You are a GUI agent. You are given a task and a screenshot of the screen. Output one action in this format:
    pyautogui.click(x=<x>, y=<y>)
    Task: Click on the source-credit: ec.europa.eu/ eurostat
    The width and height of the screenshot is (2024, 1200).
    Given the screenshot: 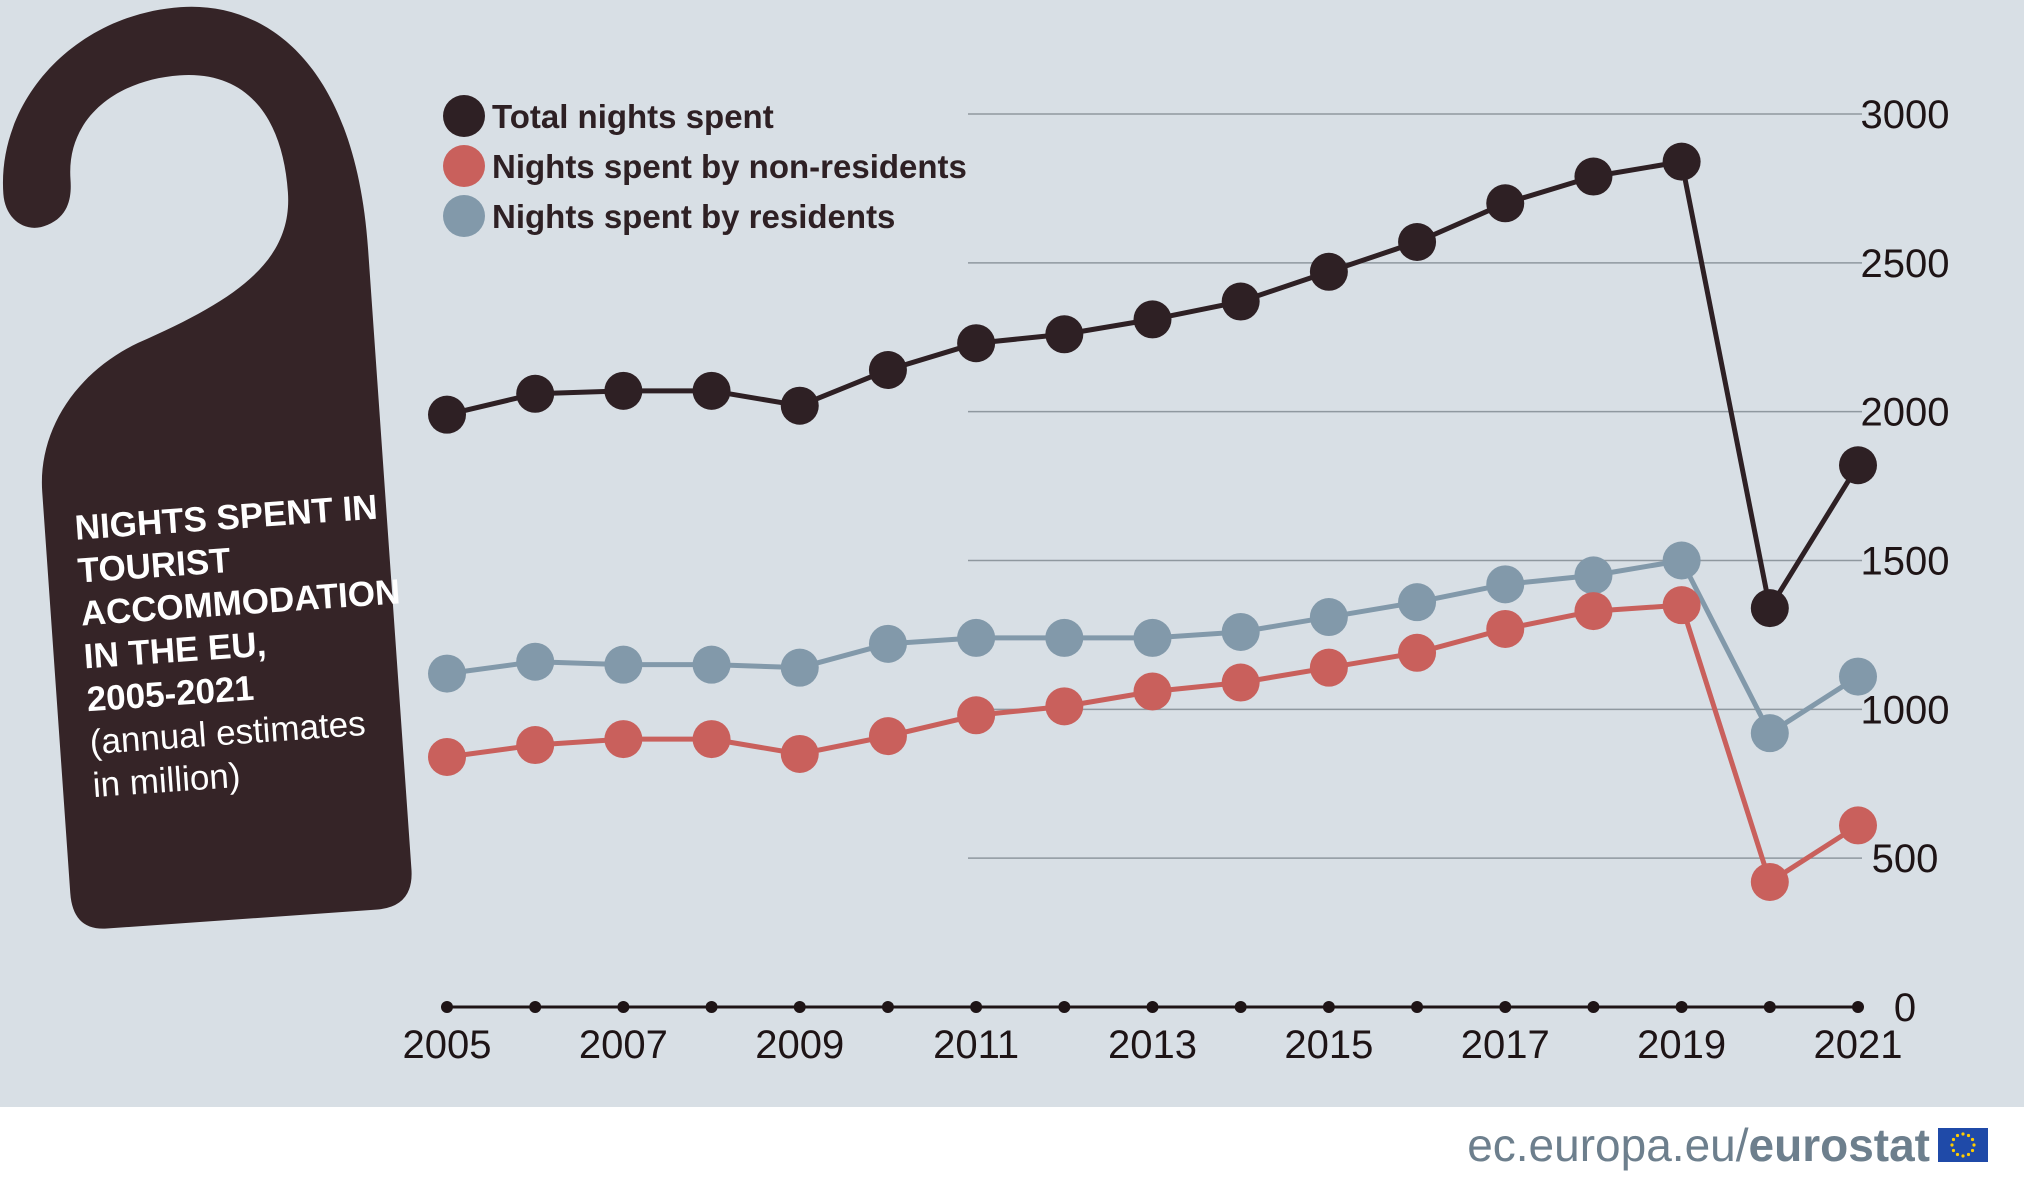 What is the action you would take?
    pyautogui.click(x=1727, y=1145)
    